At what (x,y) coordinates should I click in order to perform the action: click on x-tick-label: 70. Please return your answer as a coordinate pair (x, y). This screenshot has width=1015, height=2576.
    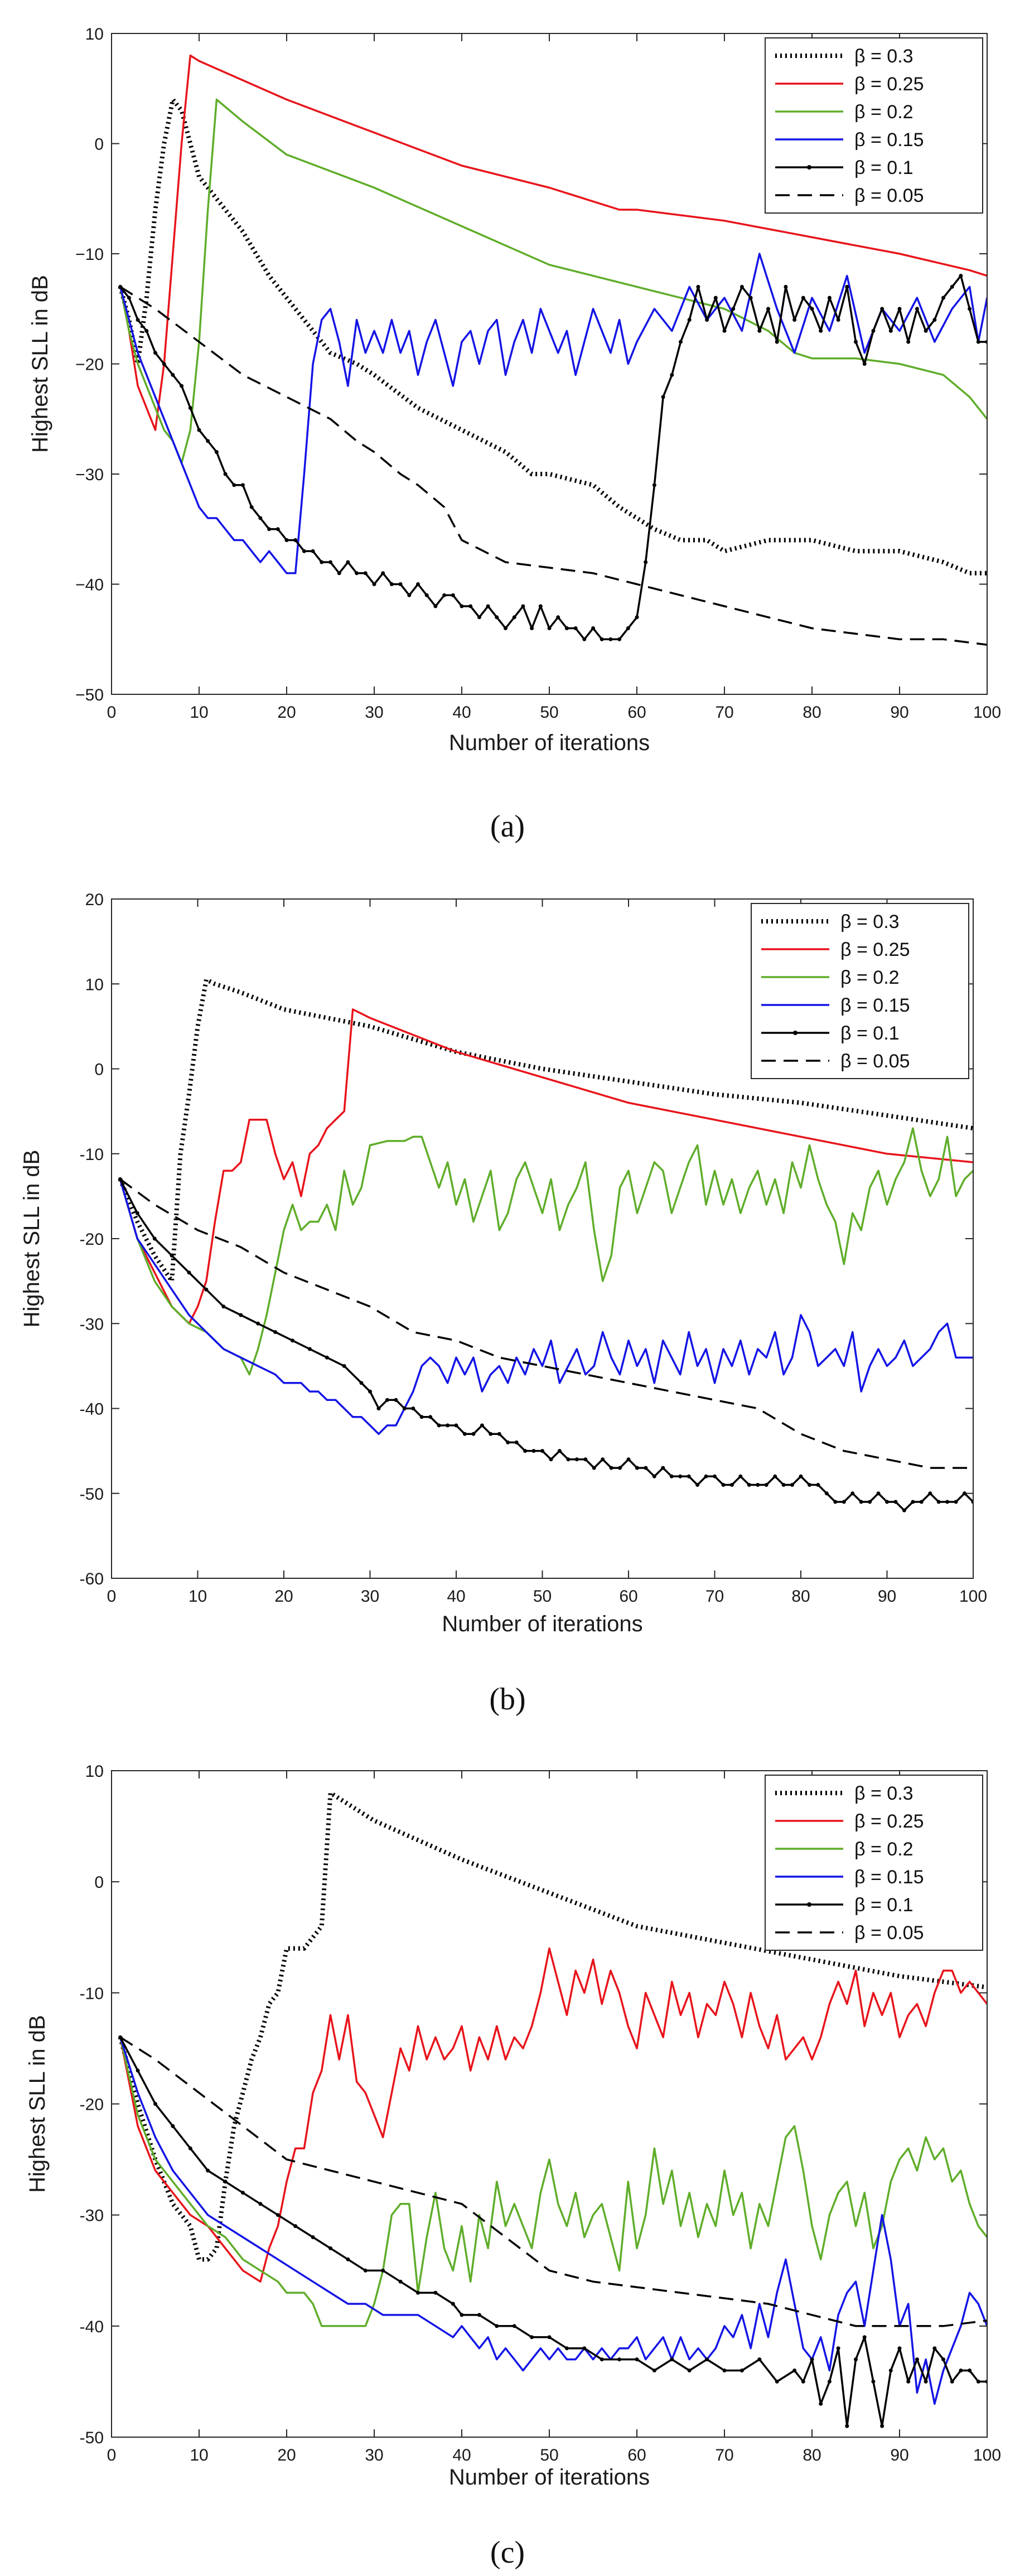
    Looking at the image, I should click on (724, 2455).